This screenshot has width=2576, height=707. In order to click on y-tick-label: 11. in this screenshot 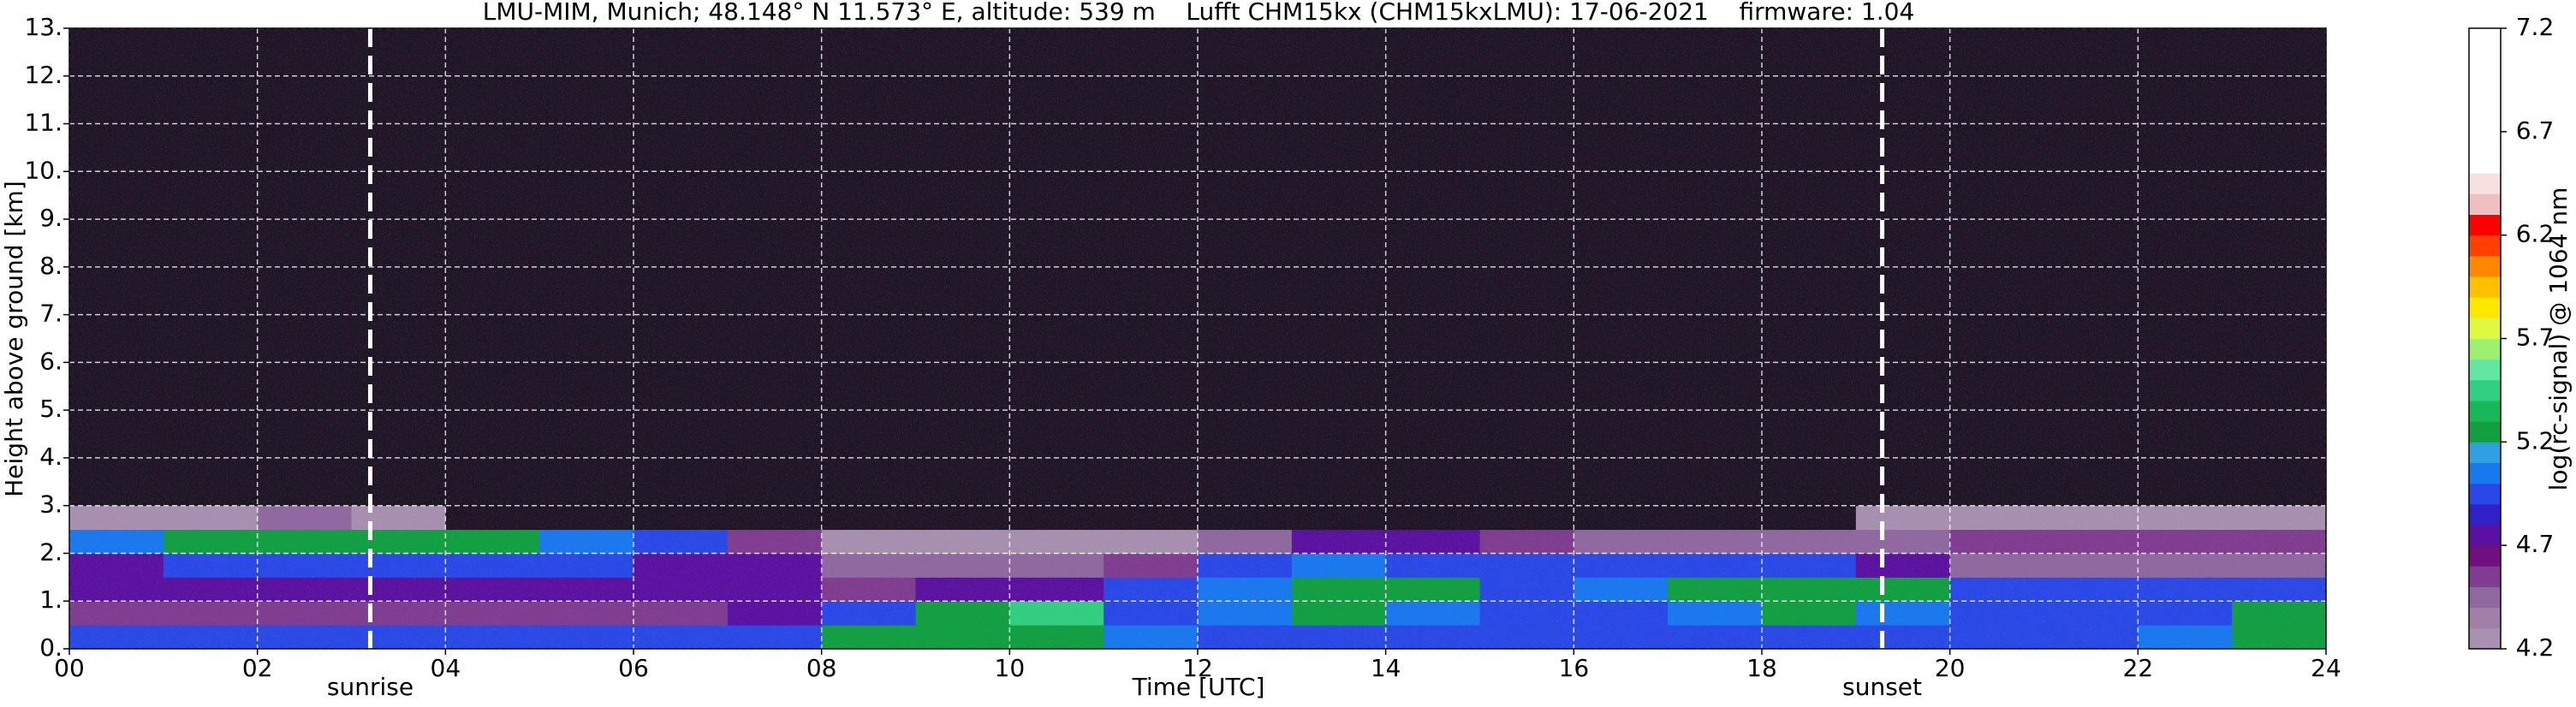, I will do `click(43, 123)`.